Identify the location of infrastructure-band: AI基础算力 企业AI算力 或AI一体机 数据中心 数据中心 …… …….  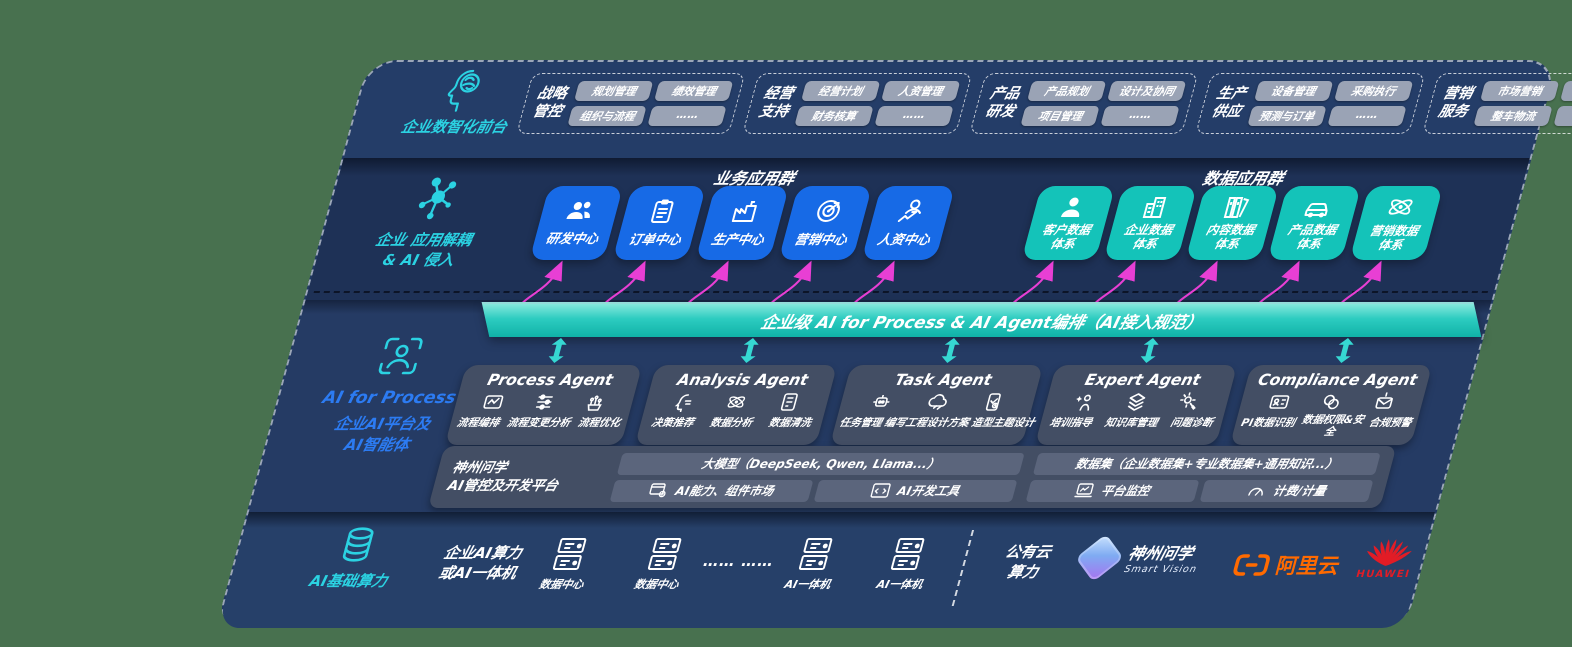
(826, 570).